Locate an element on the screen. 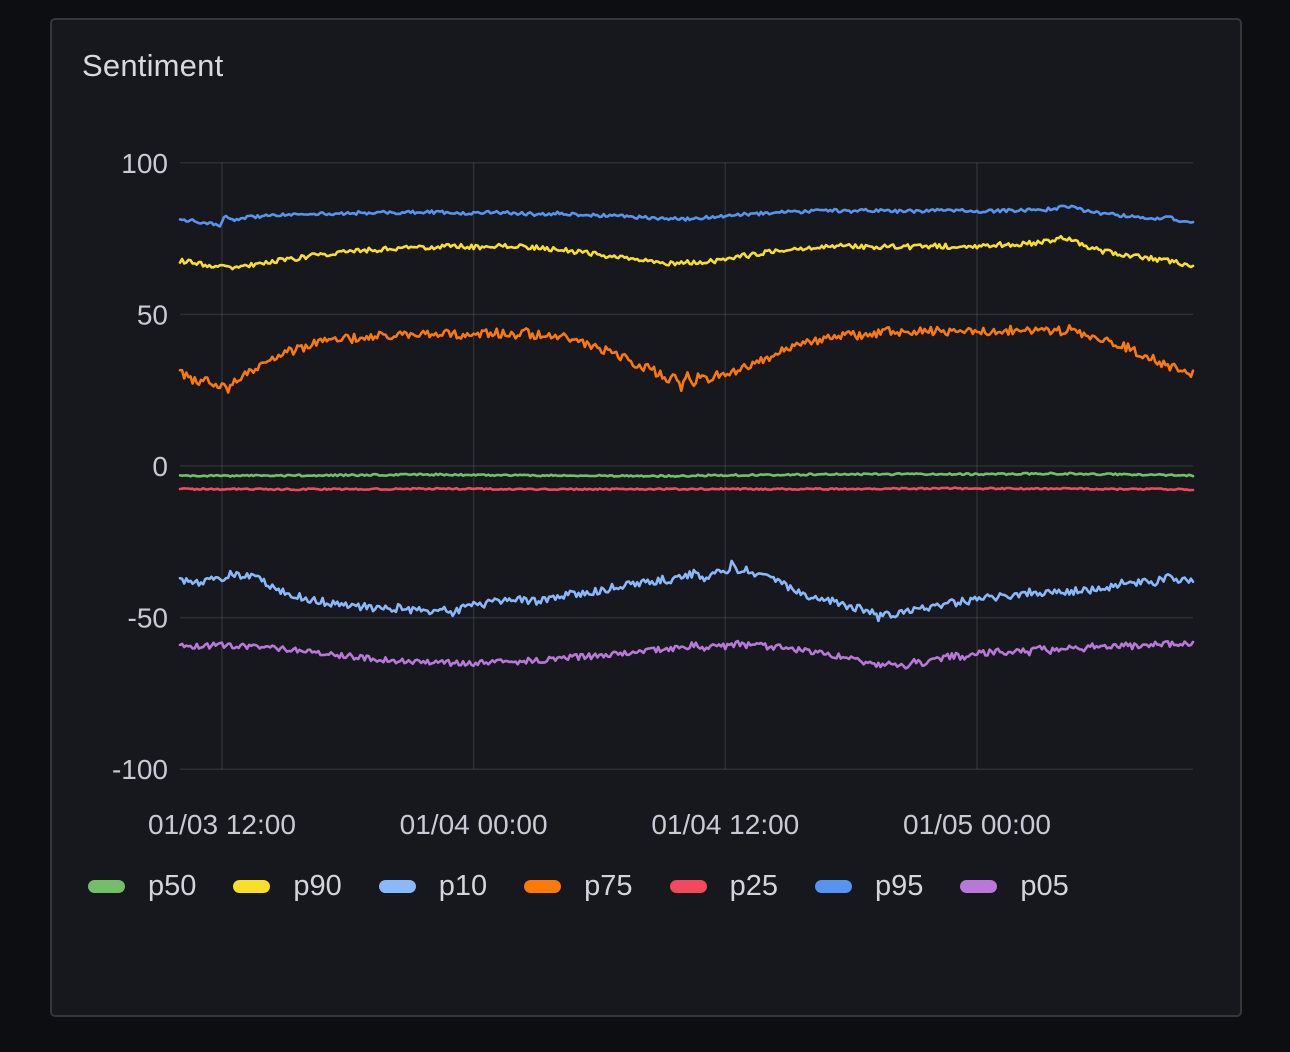 The height and width of the screenshot is (1052, 1290). series-swatch-p10 is located at coordinates (397, 886).